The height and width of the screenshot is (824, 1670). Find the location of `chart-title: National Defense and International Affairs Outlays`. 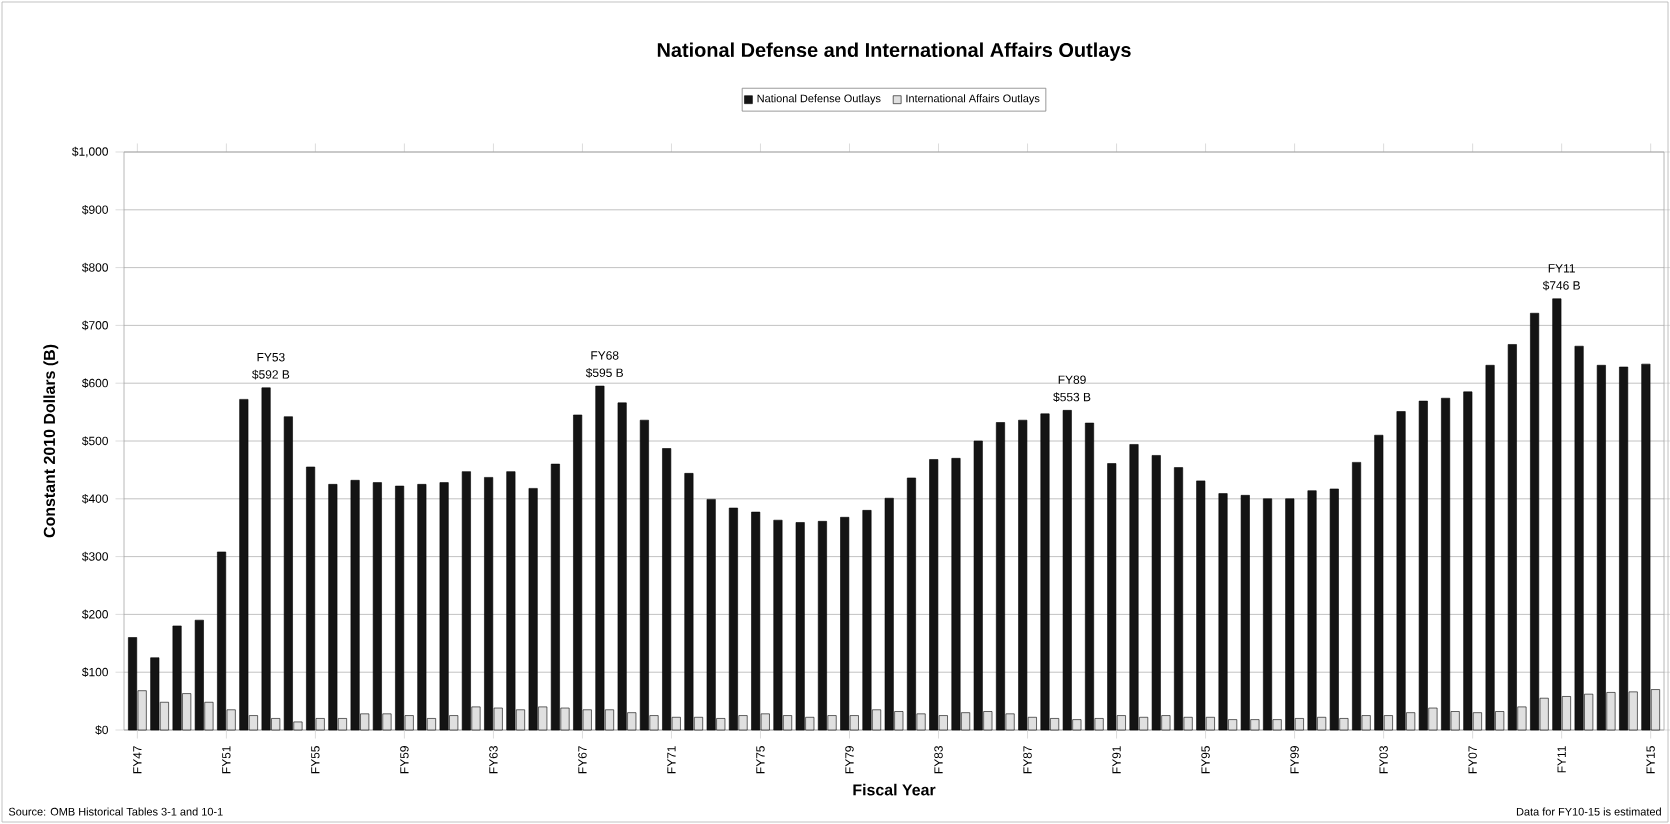

chart-title: National Defense and International Affairs Outlays is located at coordinates (894, 51).